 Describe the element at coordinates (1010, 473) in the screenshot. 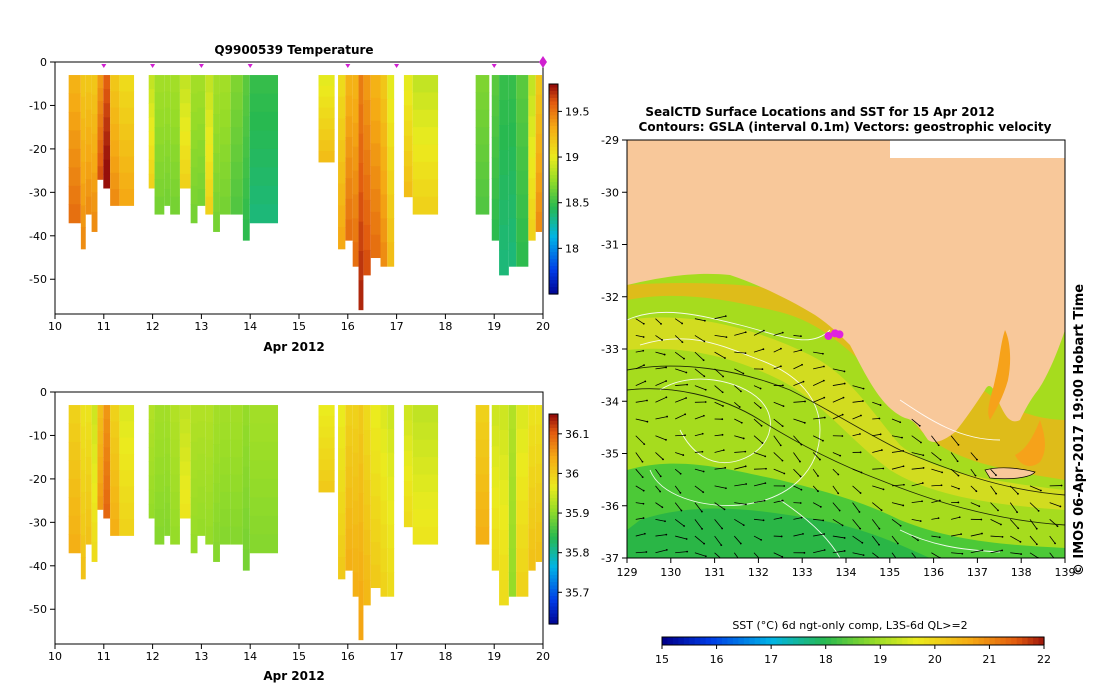

I see `kangaroo-island` at that location.